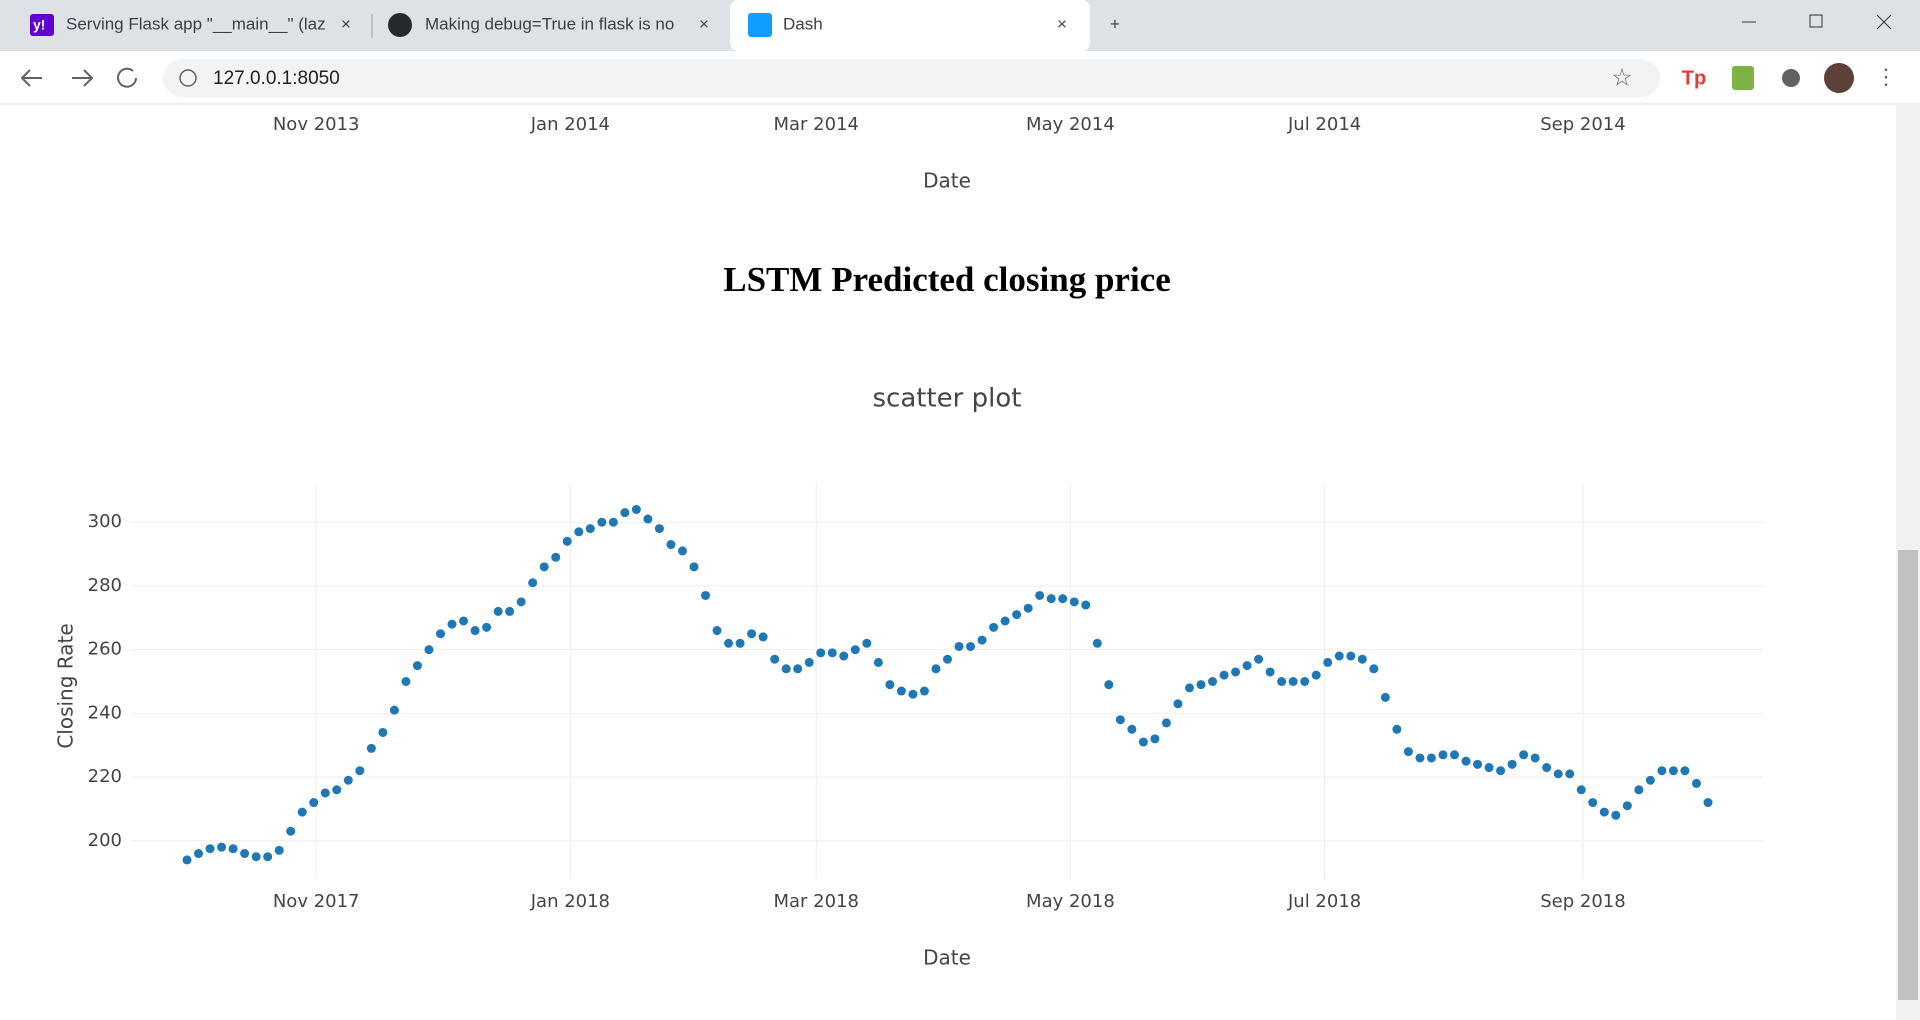 The height and width of the screenshot is (1020, 1920). What do you see at coordinates (188, 78) in the screenshot?
I see `info-icon` at bounding box center [188, 78].